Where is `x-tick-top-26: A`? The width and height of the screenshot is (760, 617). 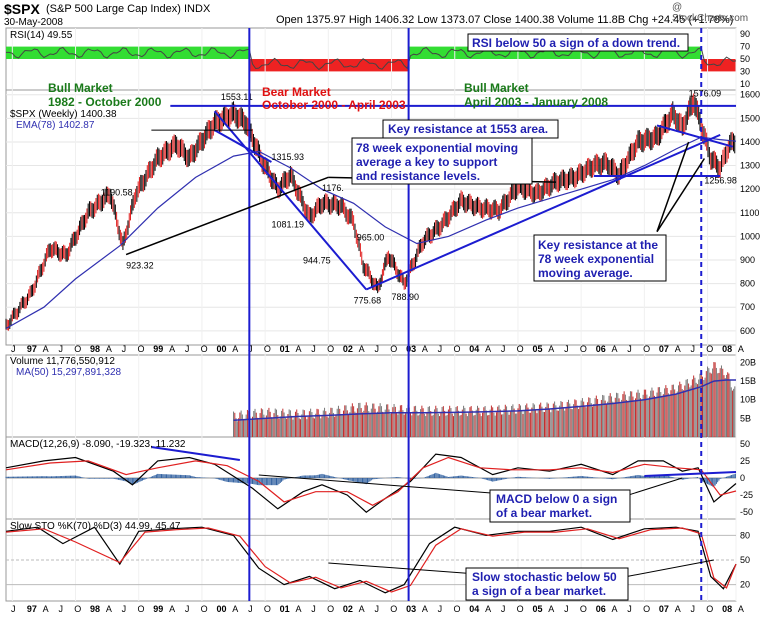 x-tick-top-26: A is located at coordinates (425, 349).